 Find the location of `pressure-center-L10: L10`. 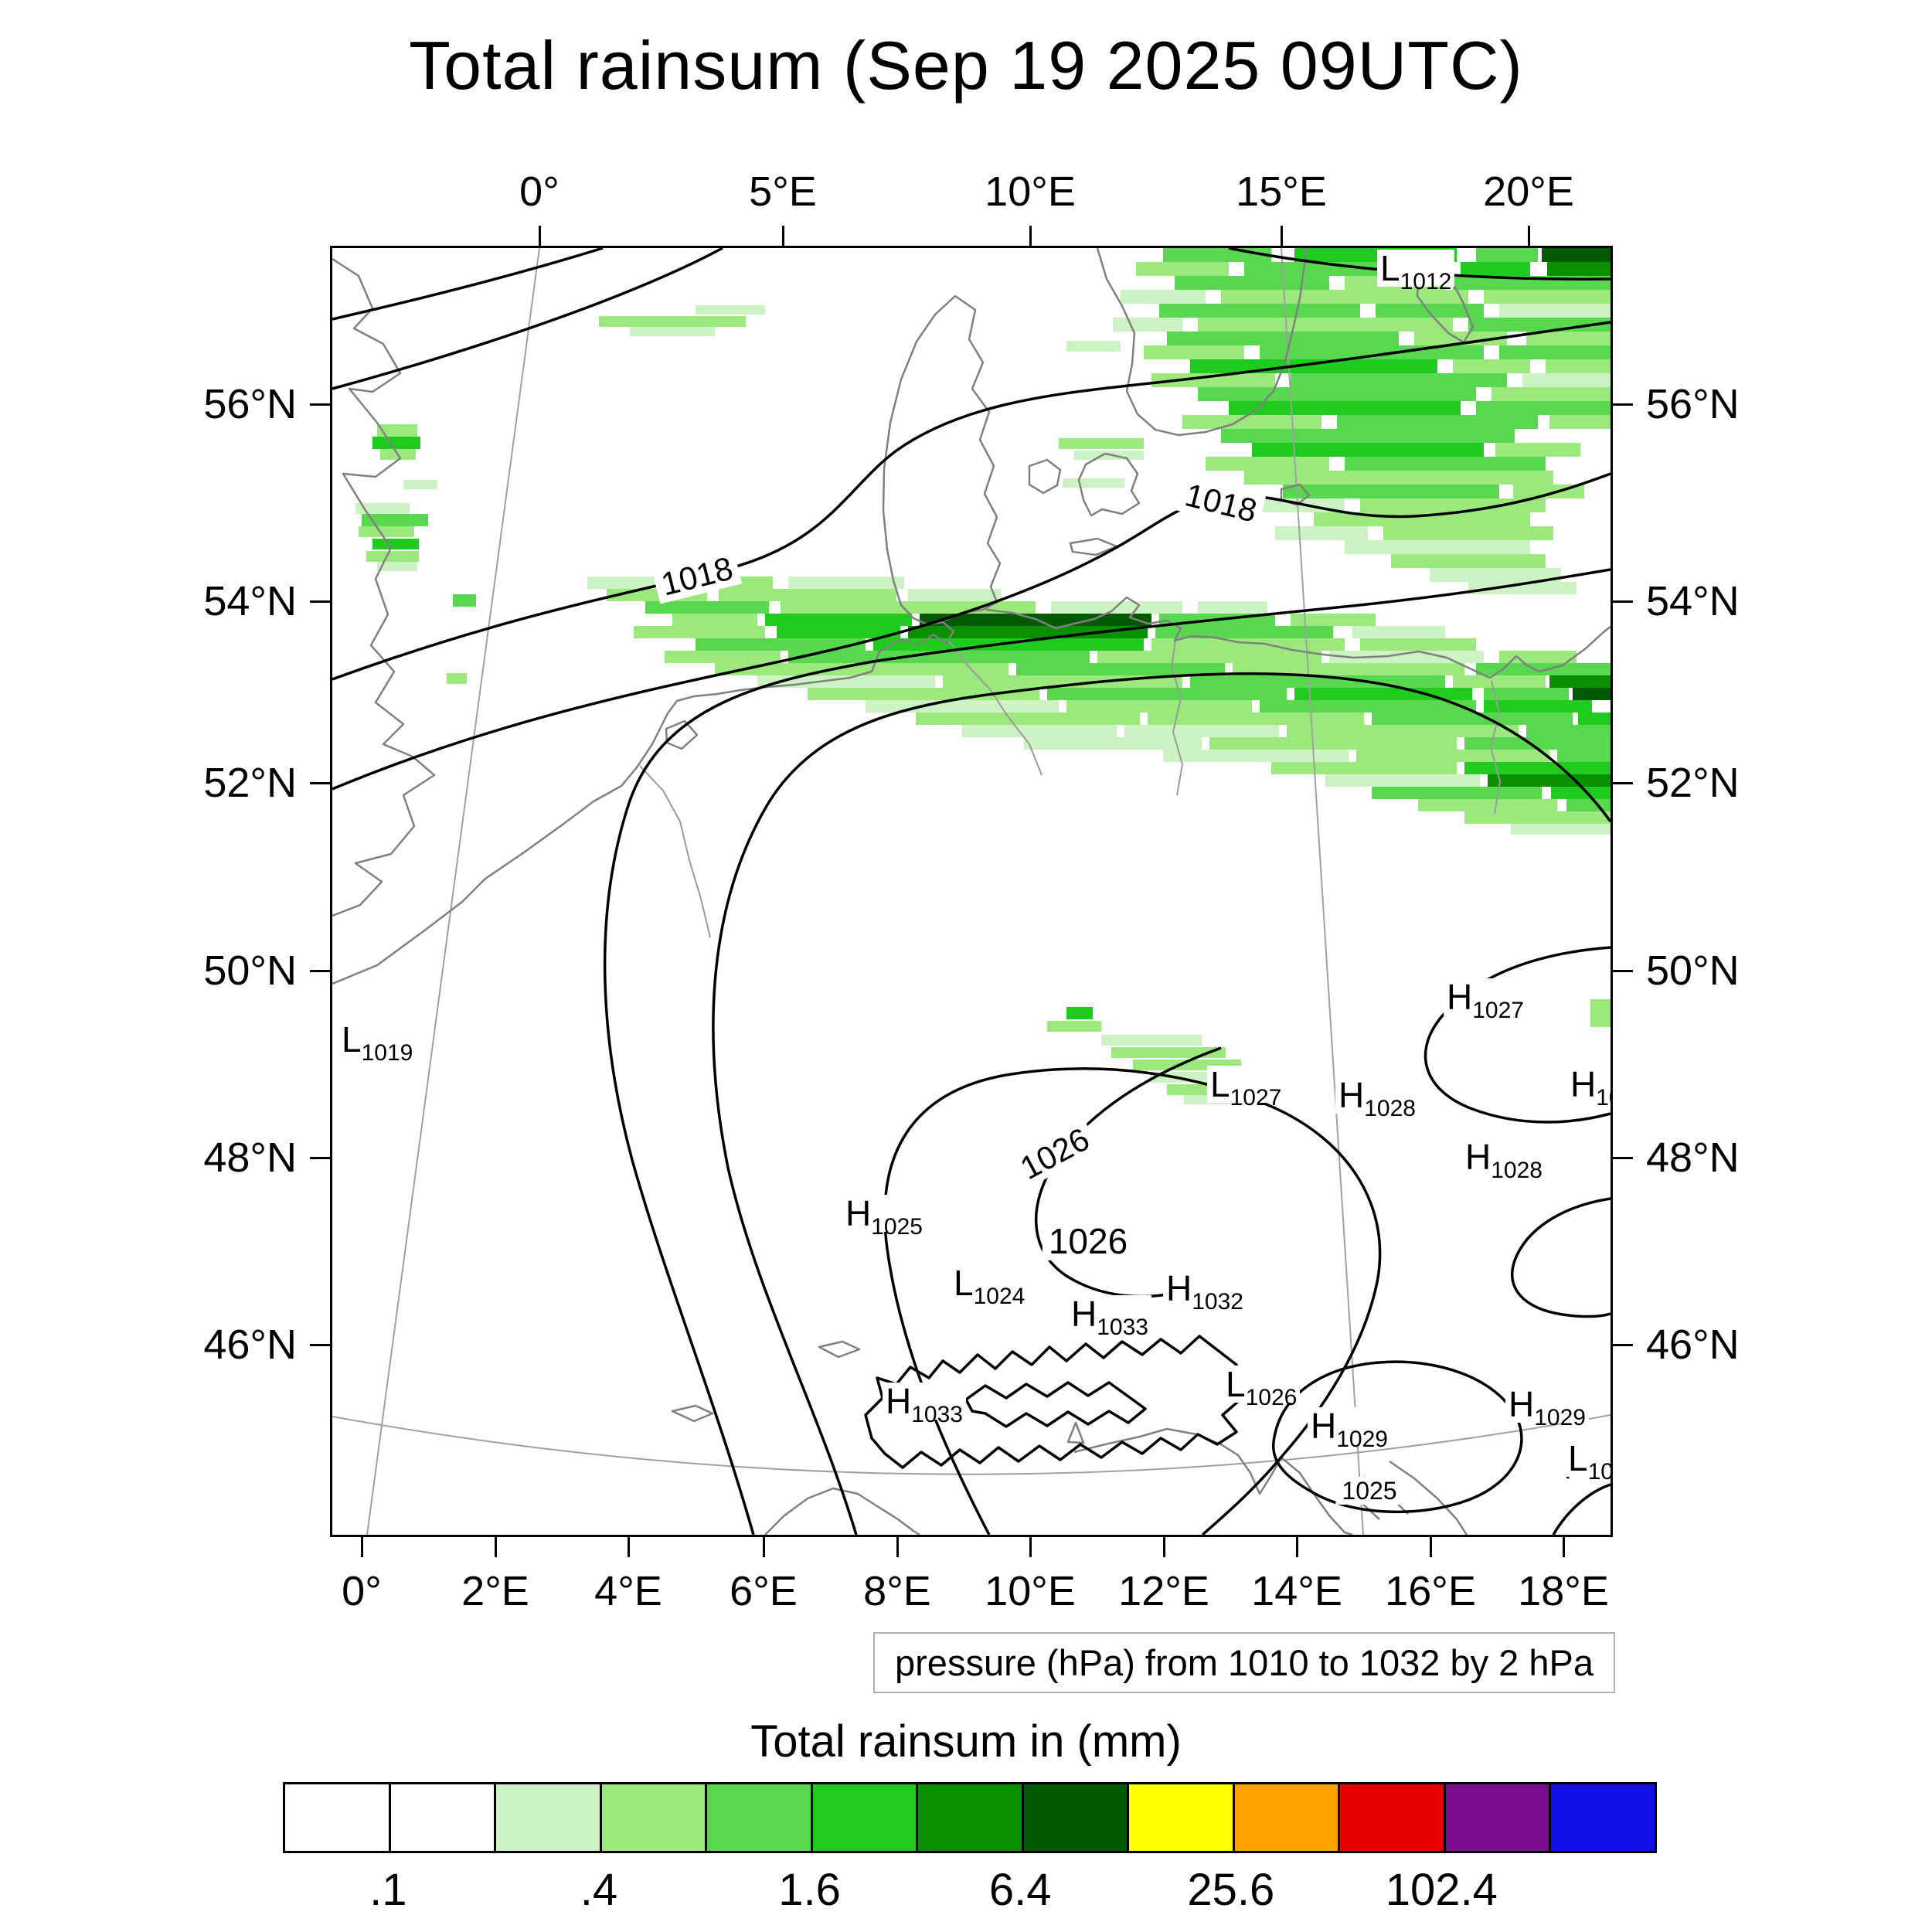

pressure-center-L10: L10 is located at coordinates (1588, 1462).